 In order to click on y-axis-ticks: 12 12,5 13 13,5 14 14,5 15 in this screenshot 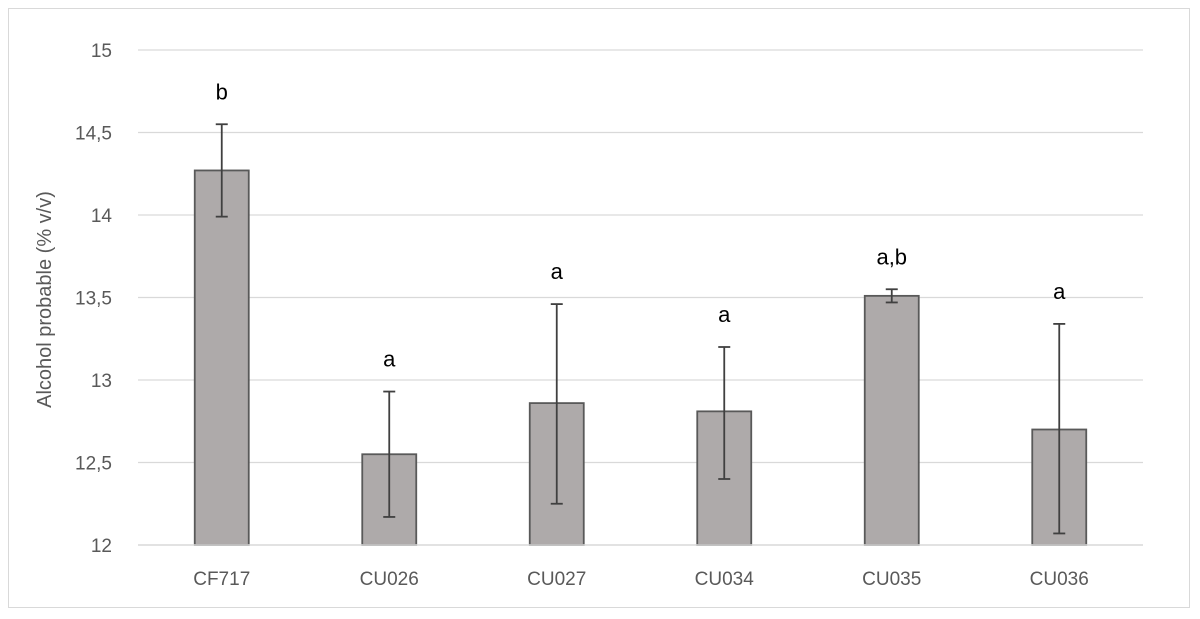, I will do `click(93, 299)`.